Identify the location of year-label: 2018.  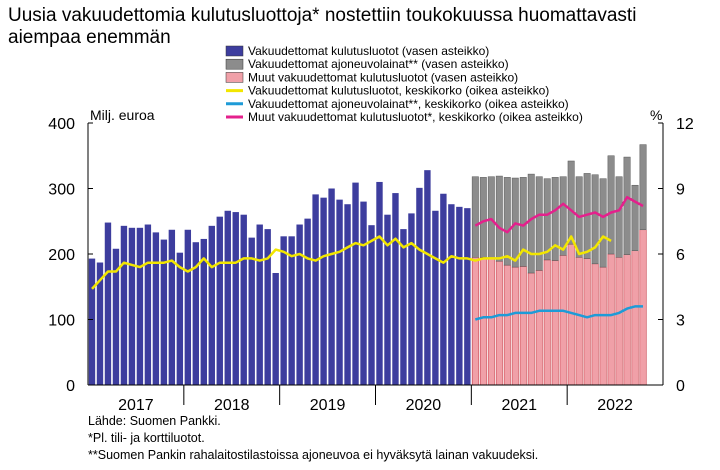
(232, 405).